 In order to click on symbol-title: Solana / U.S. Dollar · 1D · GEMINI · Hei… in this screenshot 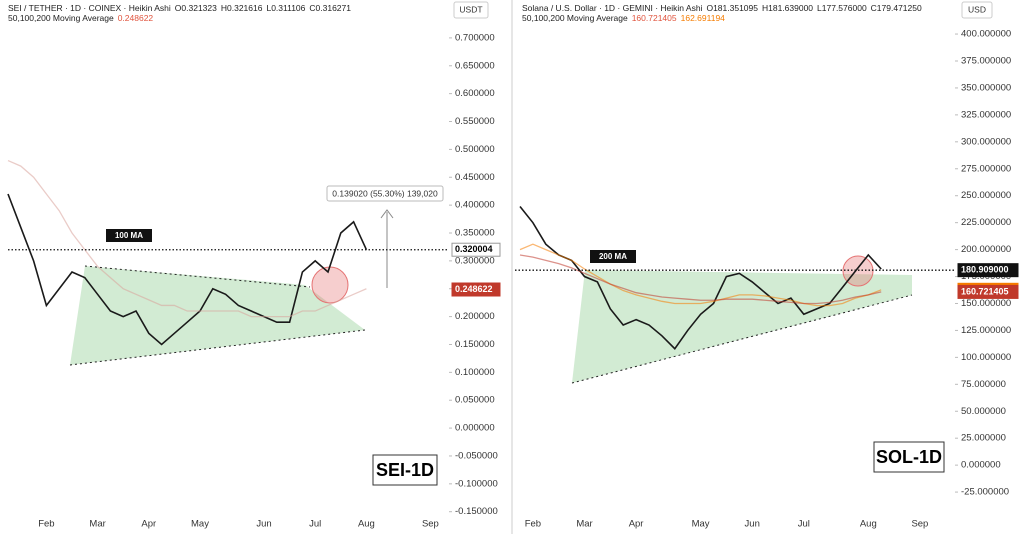, I will do `click(612, 8)`.